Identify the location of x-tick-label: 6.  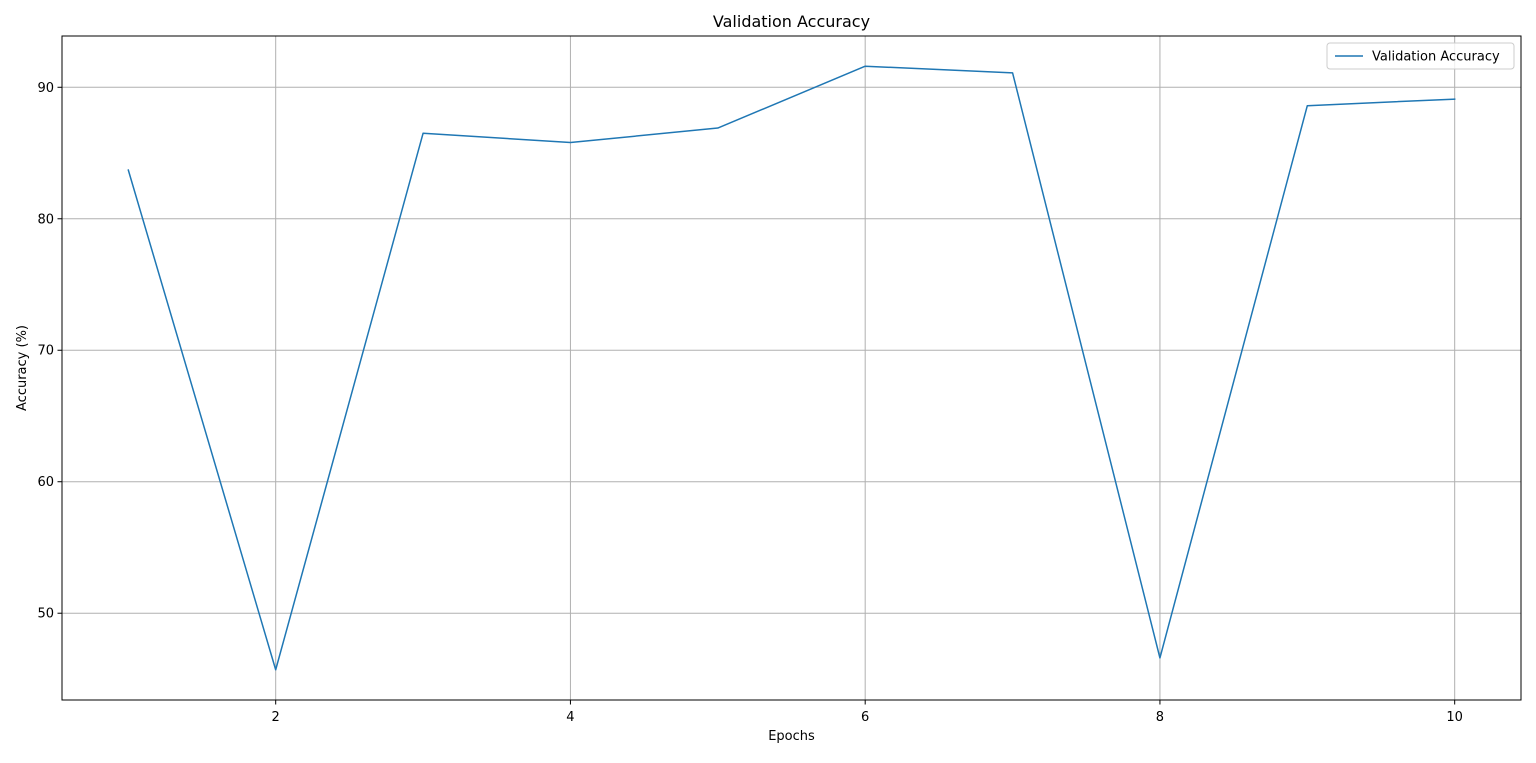
(865, 717).